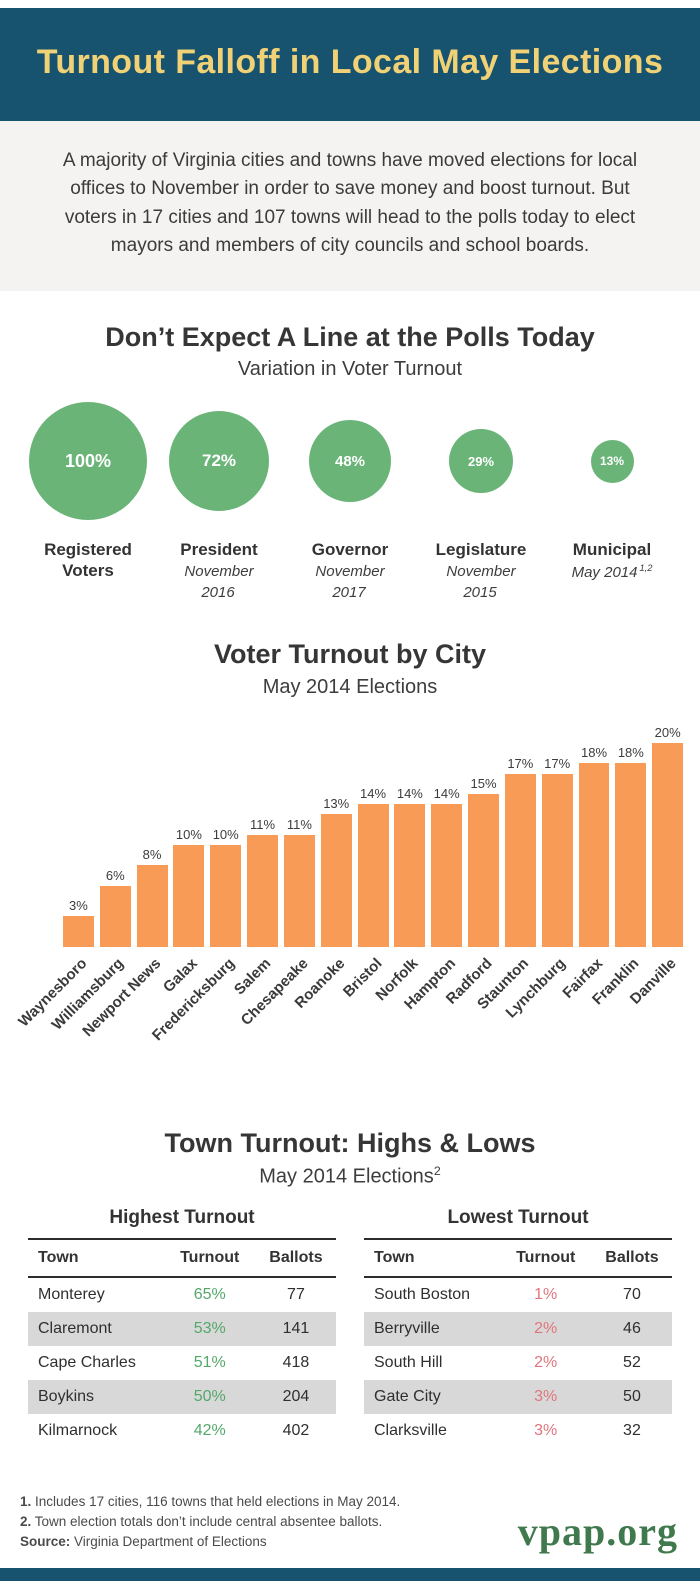  Describe the element at coordinates (518, 1431) in the screenshot. I see `table-row: Clarksville 3% 32` at that location.